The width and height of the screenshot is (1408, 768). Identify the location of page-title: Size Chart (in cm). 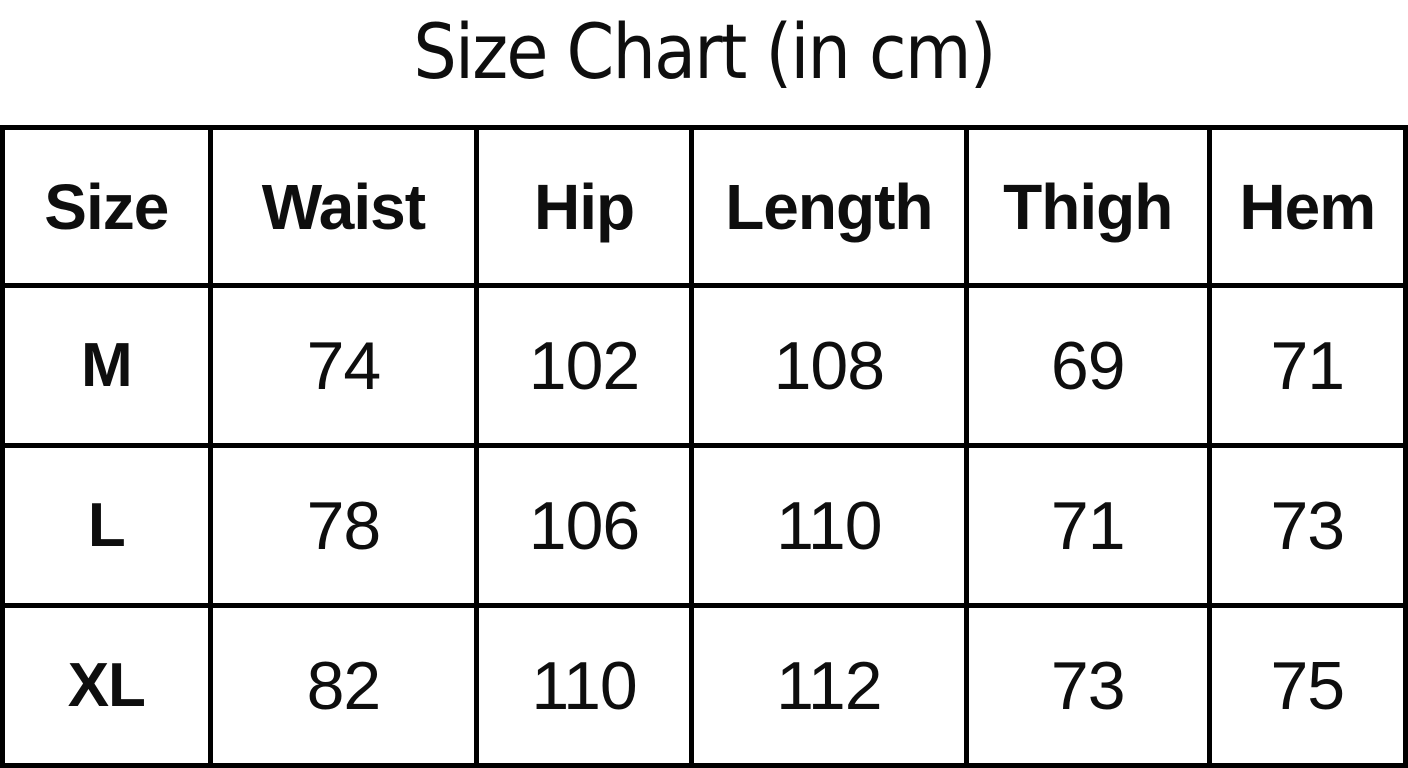
(704, 51).